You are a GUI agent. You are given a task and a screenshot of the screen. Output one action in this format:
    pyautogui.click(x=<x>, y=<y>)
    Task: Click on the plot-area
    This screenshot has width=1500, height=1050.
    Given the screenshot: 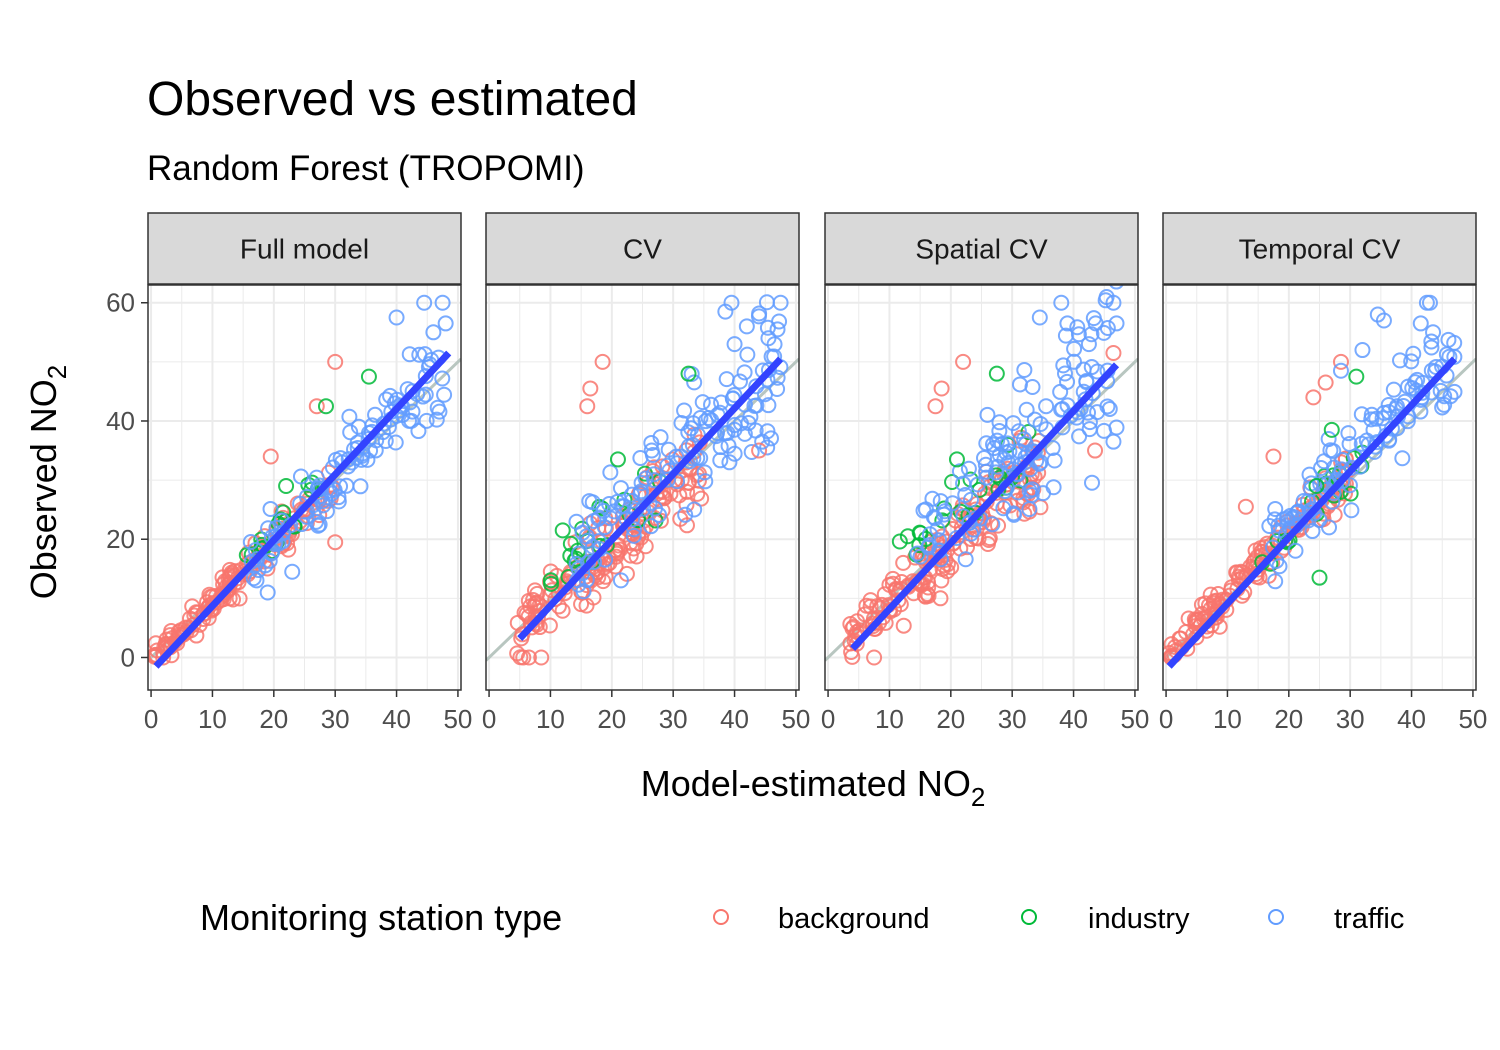 What is the action you would take?
    pyautogui.click(x=981, y=487)
    